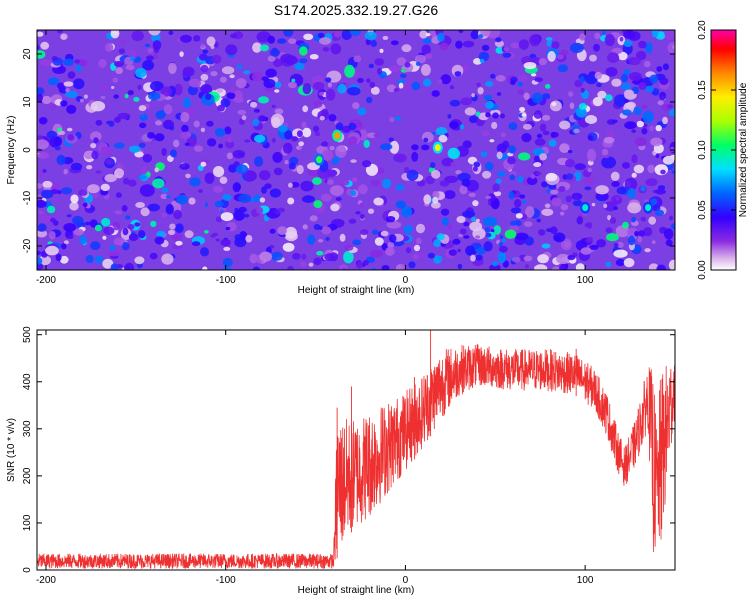 Image resolution: width=750 pixels, height=600 pixels. Describe the element at coordinates (27, 475) in the screenshot. I see `snr-y-tick-label: 200` at that location.